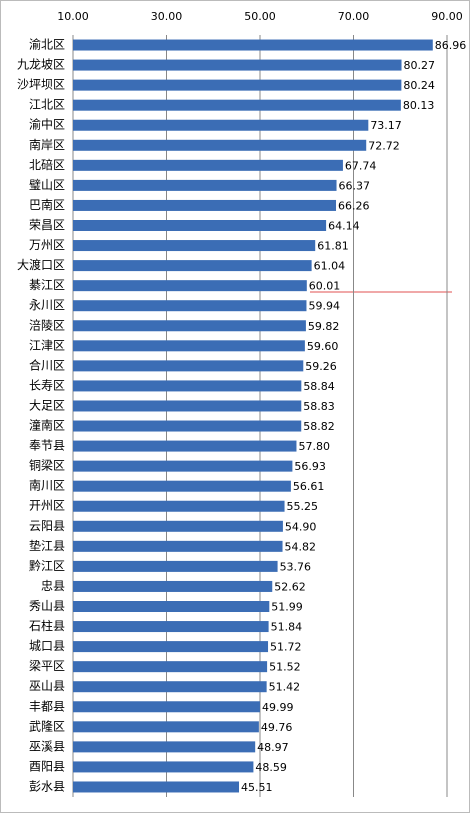  Describe the element at coordinates (420, 65) in the screenshot. I see `value-label: 80.27` at that location.